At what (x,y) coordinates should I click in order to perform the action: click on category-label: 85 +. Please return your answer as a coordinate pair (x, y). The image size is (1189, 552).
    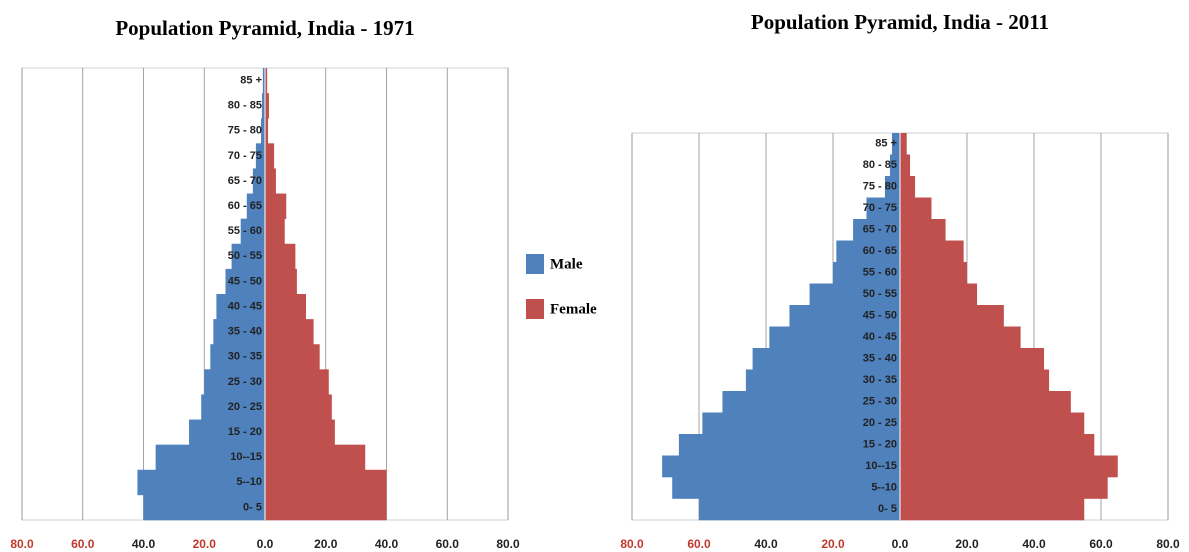
    Looking at the image, I should click on (251, 80).